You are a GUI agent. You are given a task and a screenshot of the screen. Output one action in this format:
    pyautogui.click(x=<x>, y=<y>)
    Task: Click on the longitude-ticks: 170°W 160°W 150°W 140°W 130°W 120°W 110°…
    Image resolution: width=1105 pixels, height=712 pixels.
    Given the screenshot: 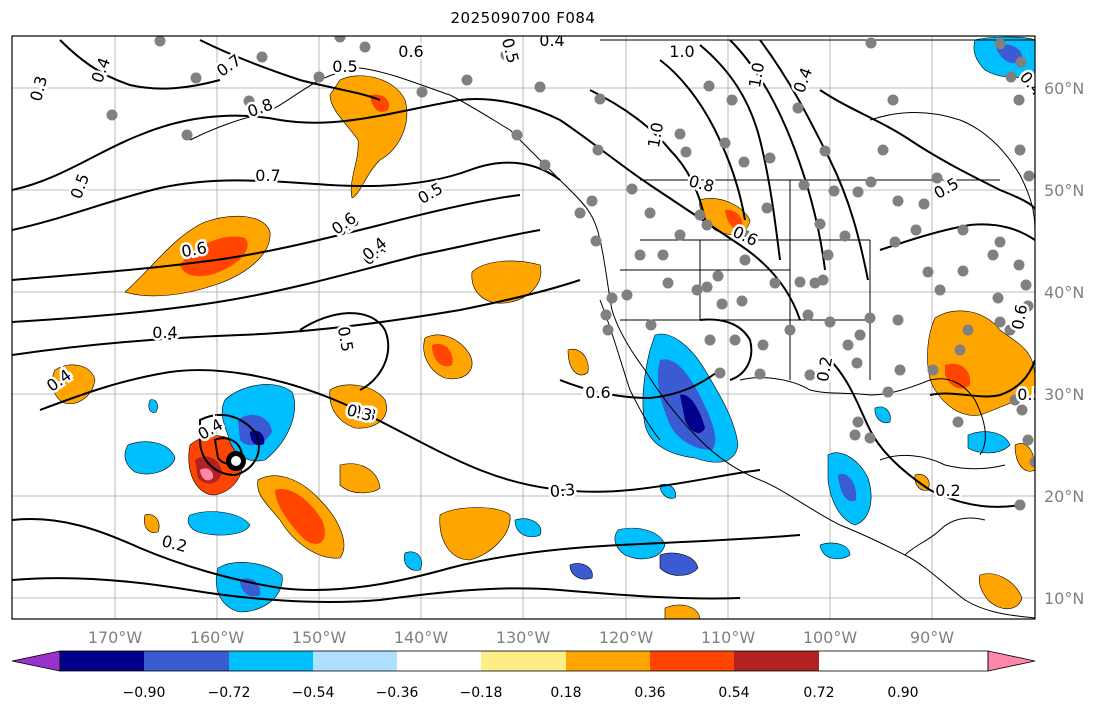 What is the action you would take?
    pyautogui.click(x=521, y=637)
    